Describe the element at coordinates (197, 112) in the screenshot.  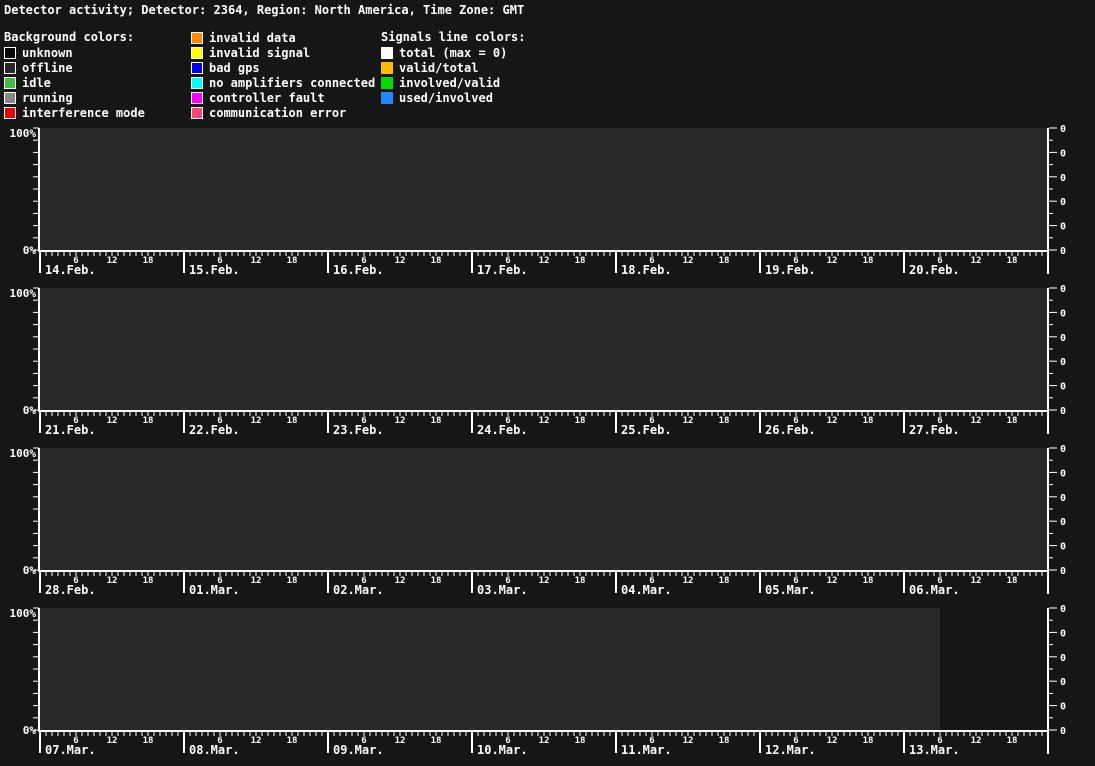
I see `communication-error-color-swatch` at that location.